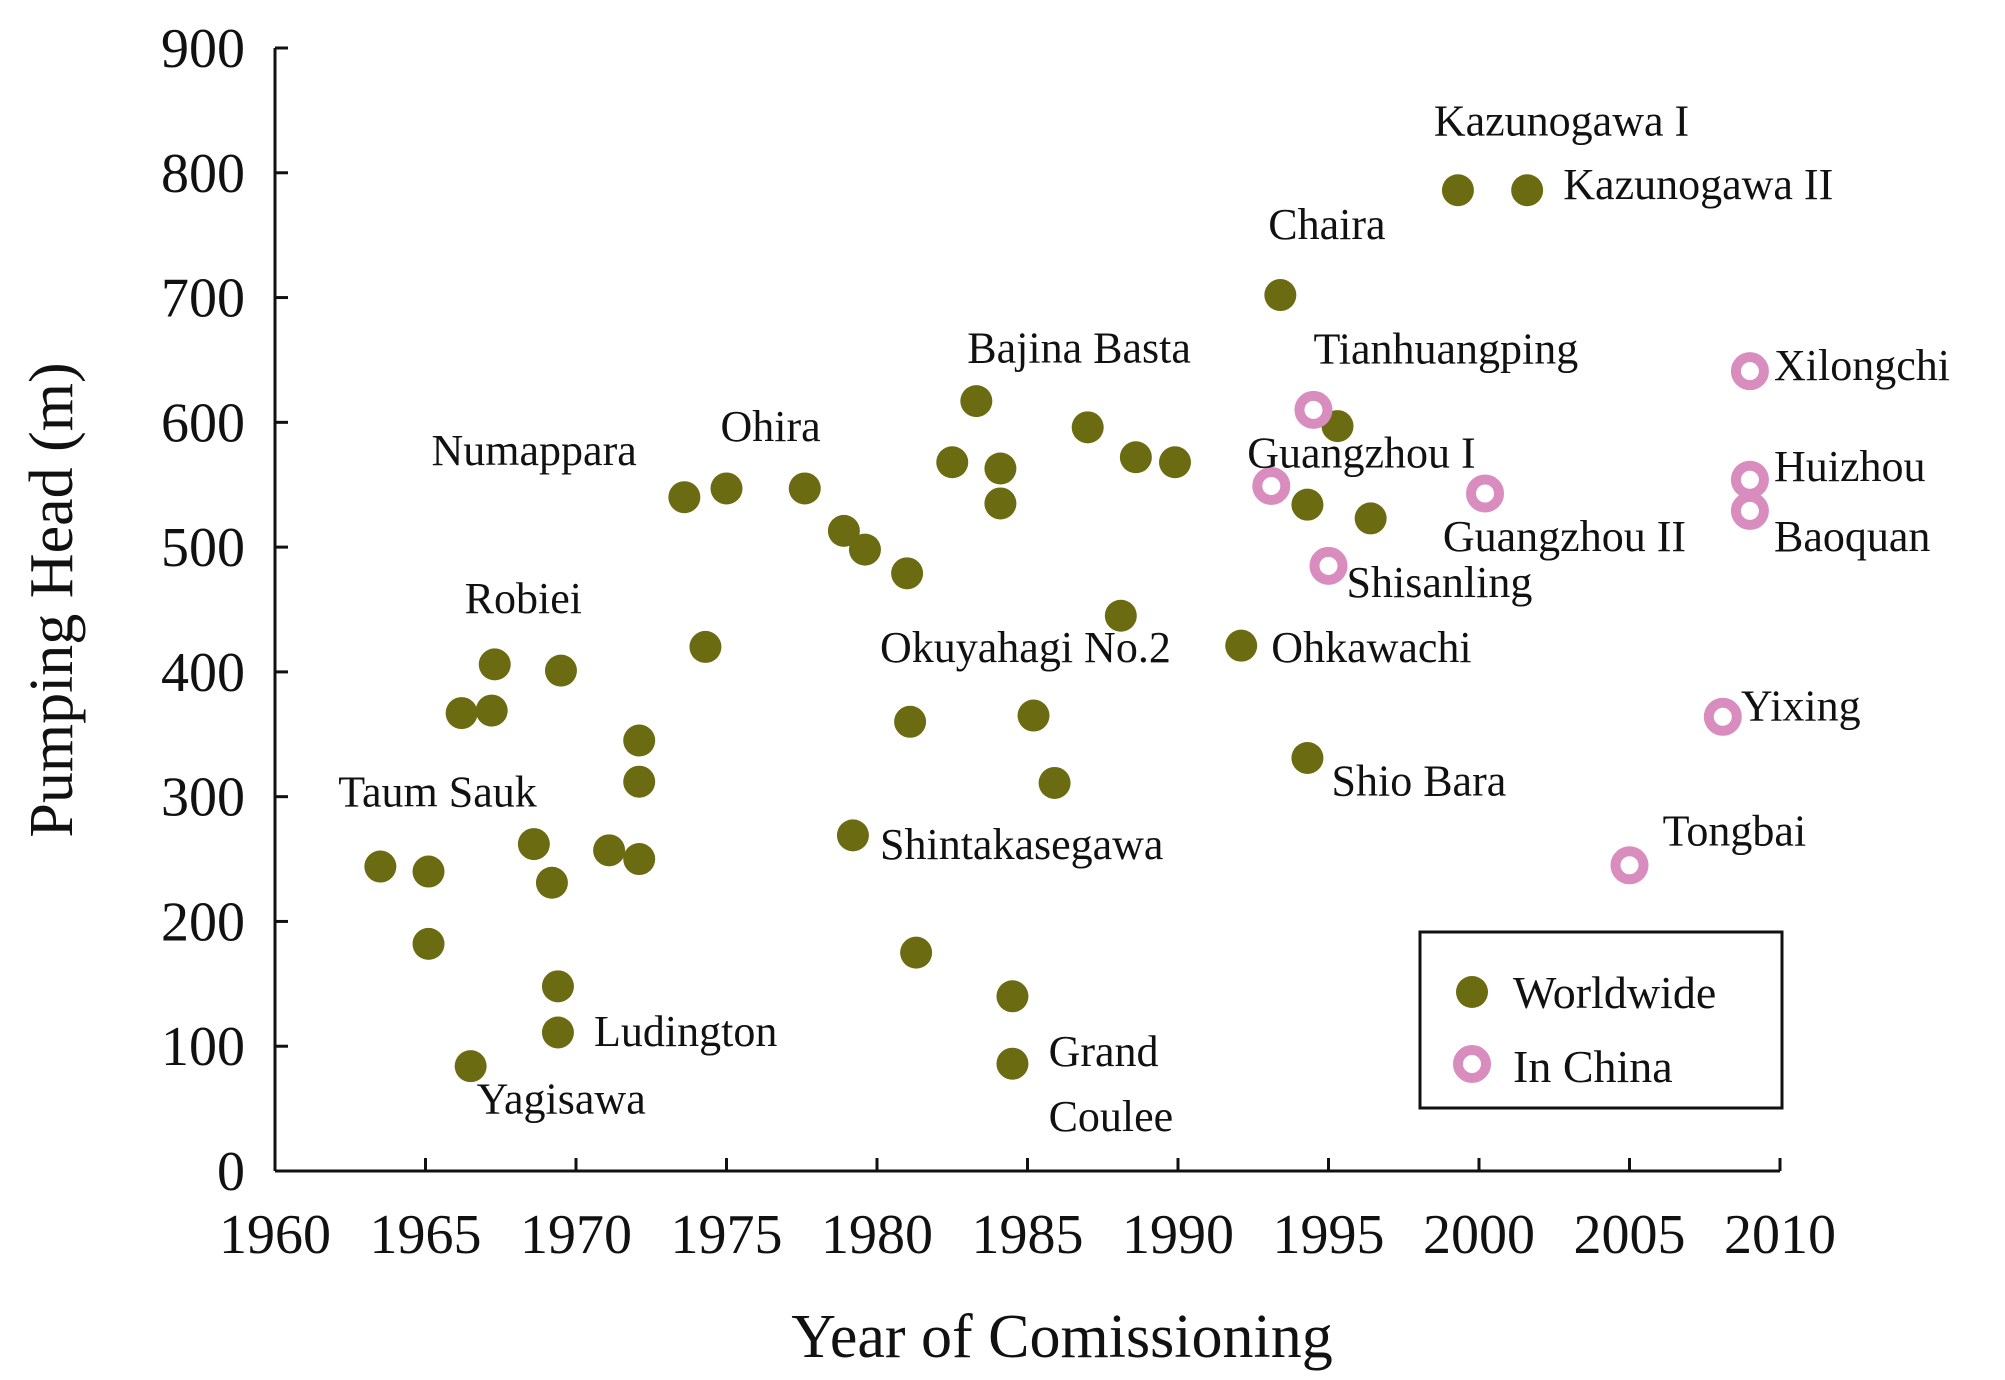  Describe the element at coordinates (1061, 1337) in the screenshot. I see `x-axis-title: Year of Comissioning` at that location.